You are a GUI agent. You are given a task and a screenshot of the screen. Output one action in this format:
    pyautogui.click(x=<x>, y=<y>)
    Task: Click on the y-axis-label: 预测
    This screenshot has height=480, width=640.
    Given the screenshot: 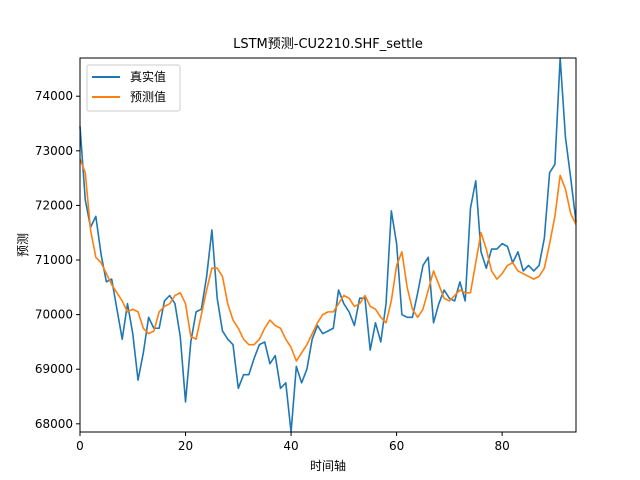 What is the action you would take?
    pyautogui.click(x=23, y=245)
    